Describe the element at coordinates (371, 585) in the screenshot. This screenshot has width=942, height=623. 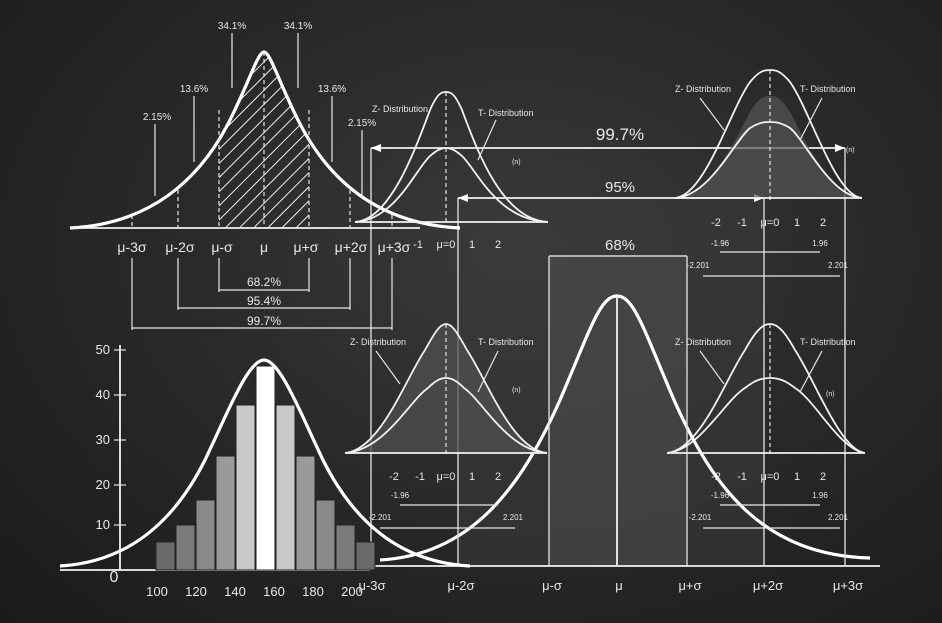
I see `axis-label: μ-3σ` at that location.